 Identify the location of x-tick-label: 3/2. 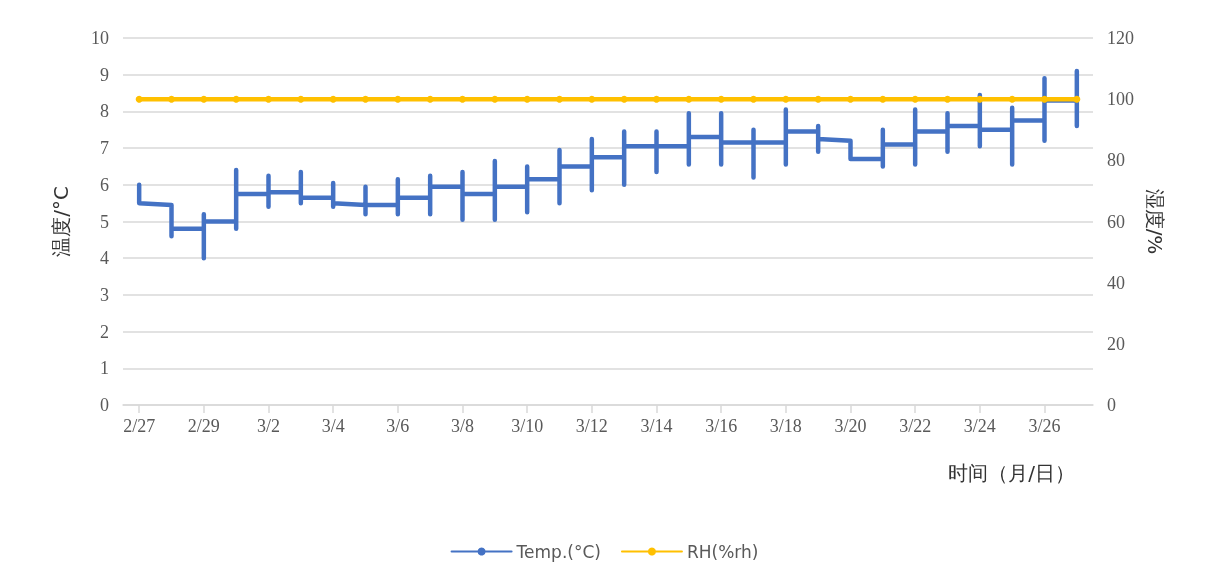
(268, 426).